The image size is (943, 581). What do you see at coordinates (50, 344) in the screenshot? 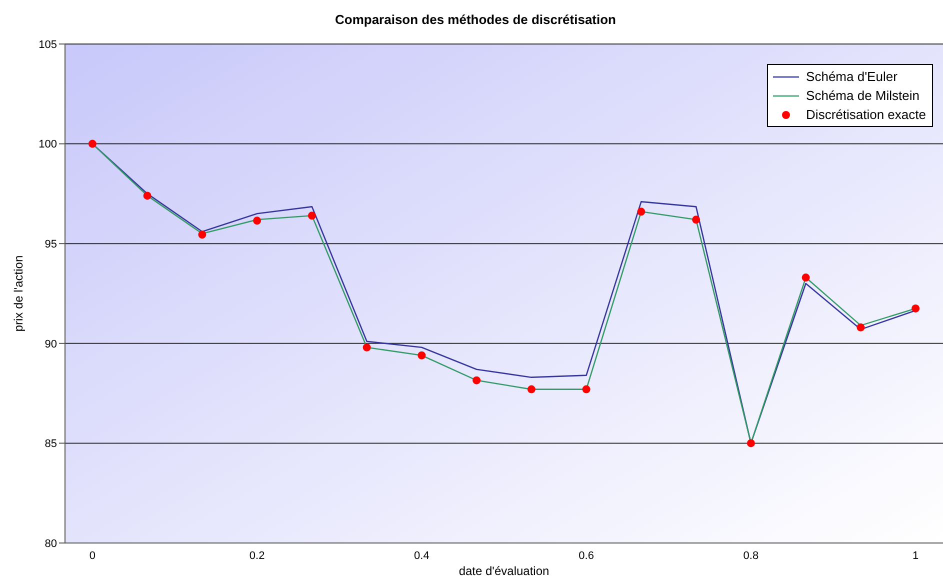
I see `y-tick-label: 90` at bounding box center [50, 344].